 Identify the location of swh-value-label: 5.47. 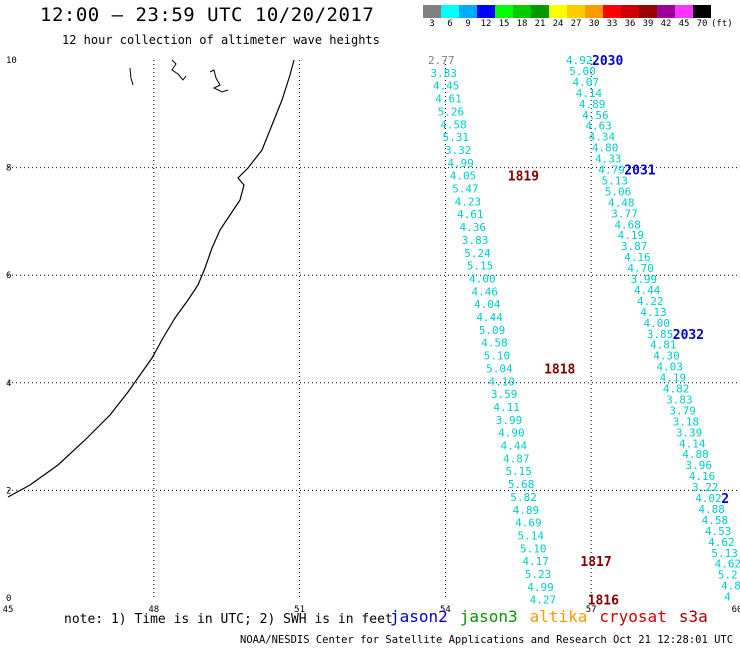
(465, 189).